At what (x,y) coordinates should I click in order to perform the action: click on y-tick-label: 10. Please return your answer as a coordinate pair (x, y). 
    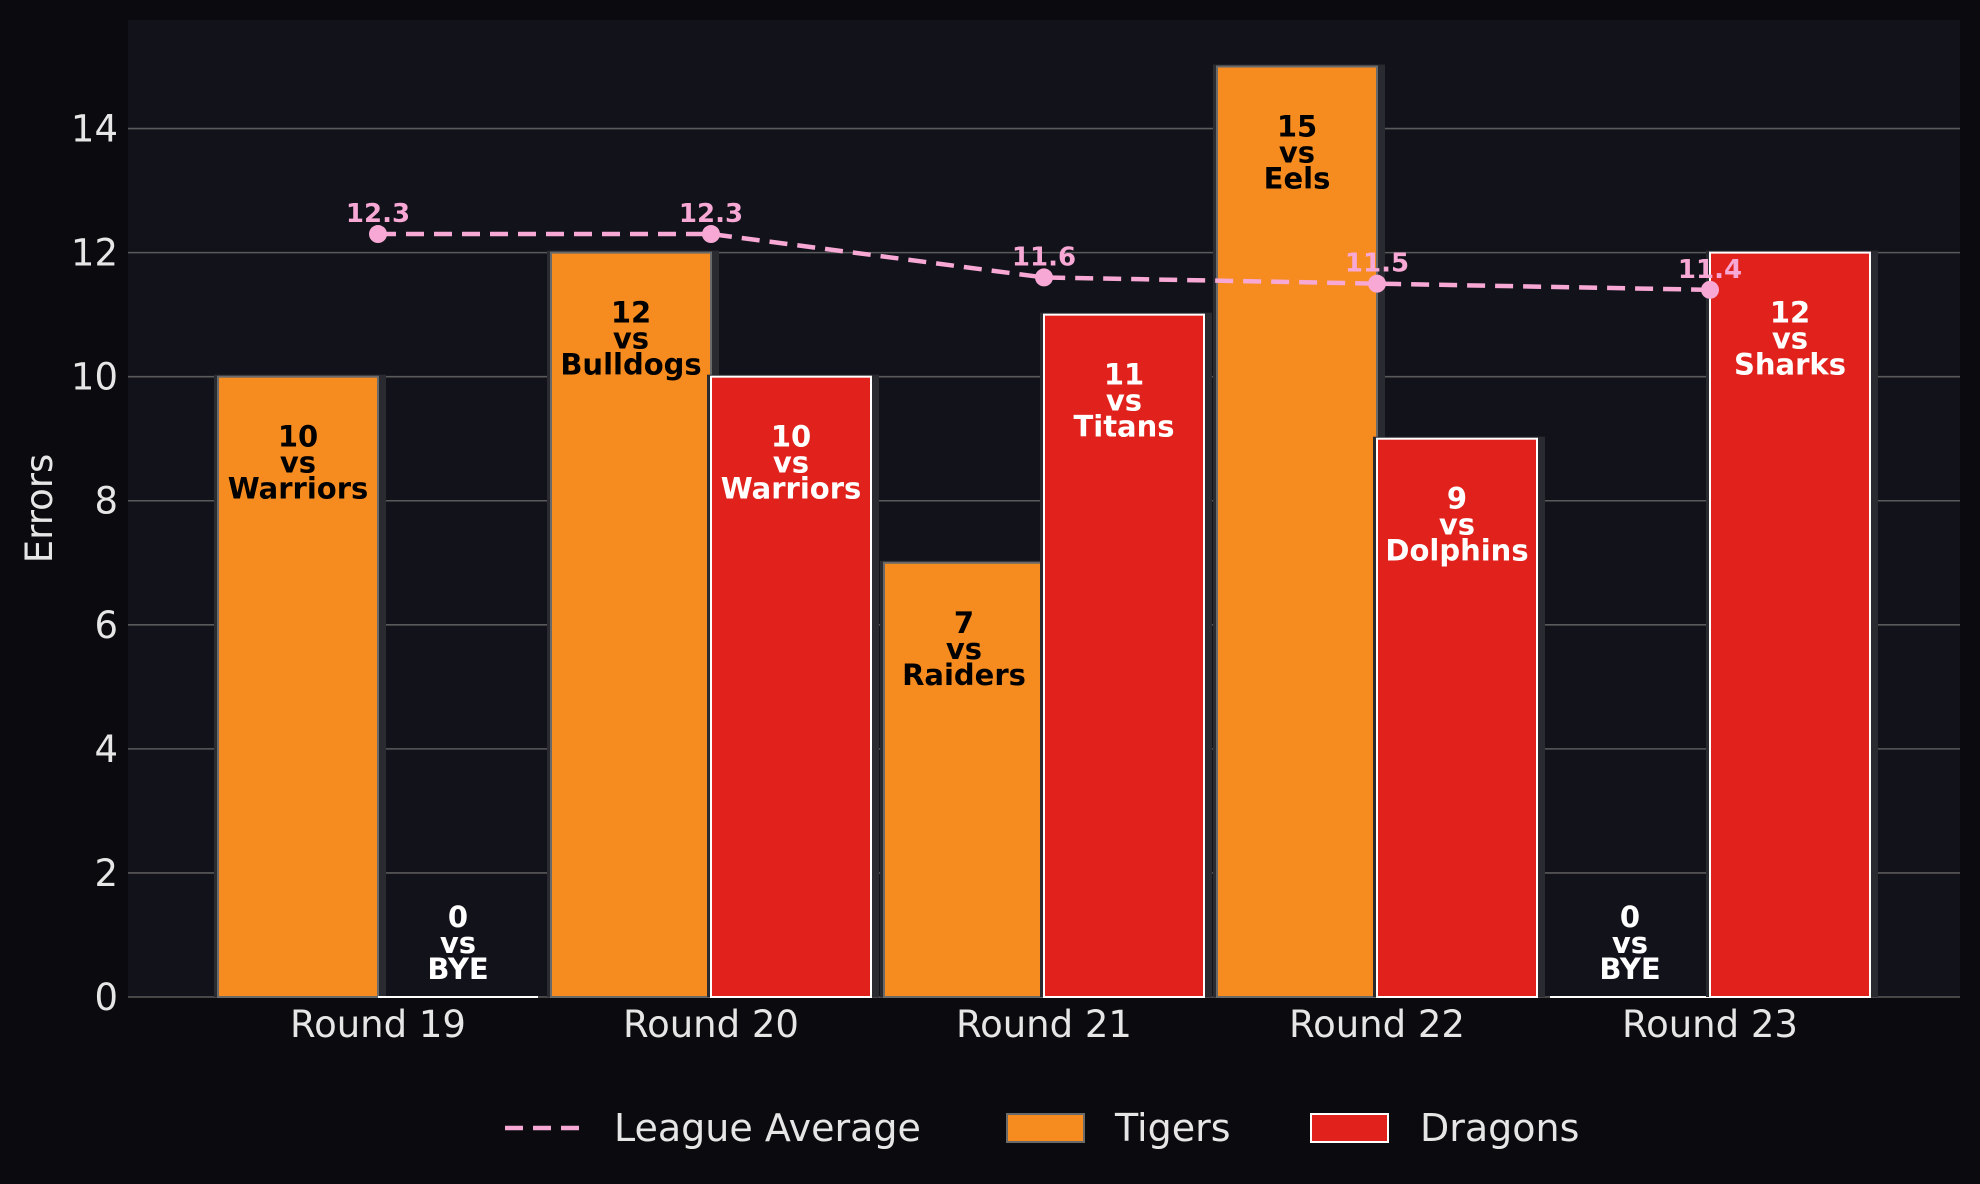
    Looking at the image, I should click on (94, 377).